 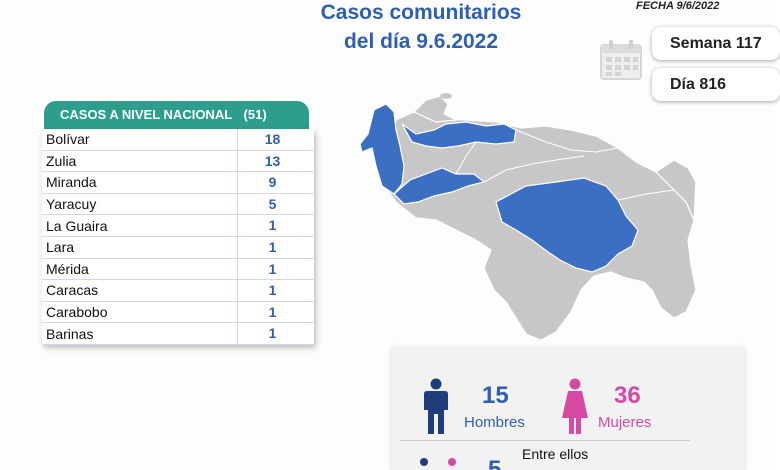 I want to click on map-island, so click(x=446, y=96).